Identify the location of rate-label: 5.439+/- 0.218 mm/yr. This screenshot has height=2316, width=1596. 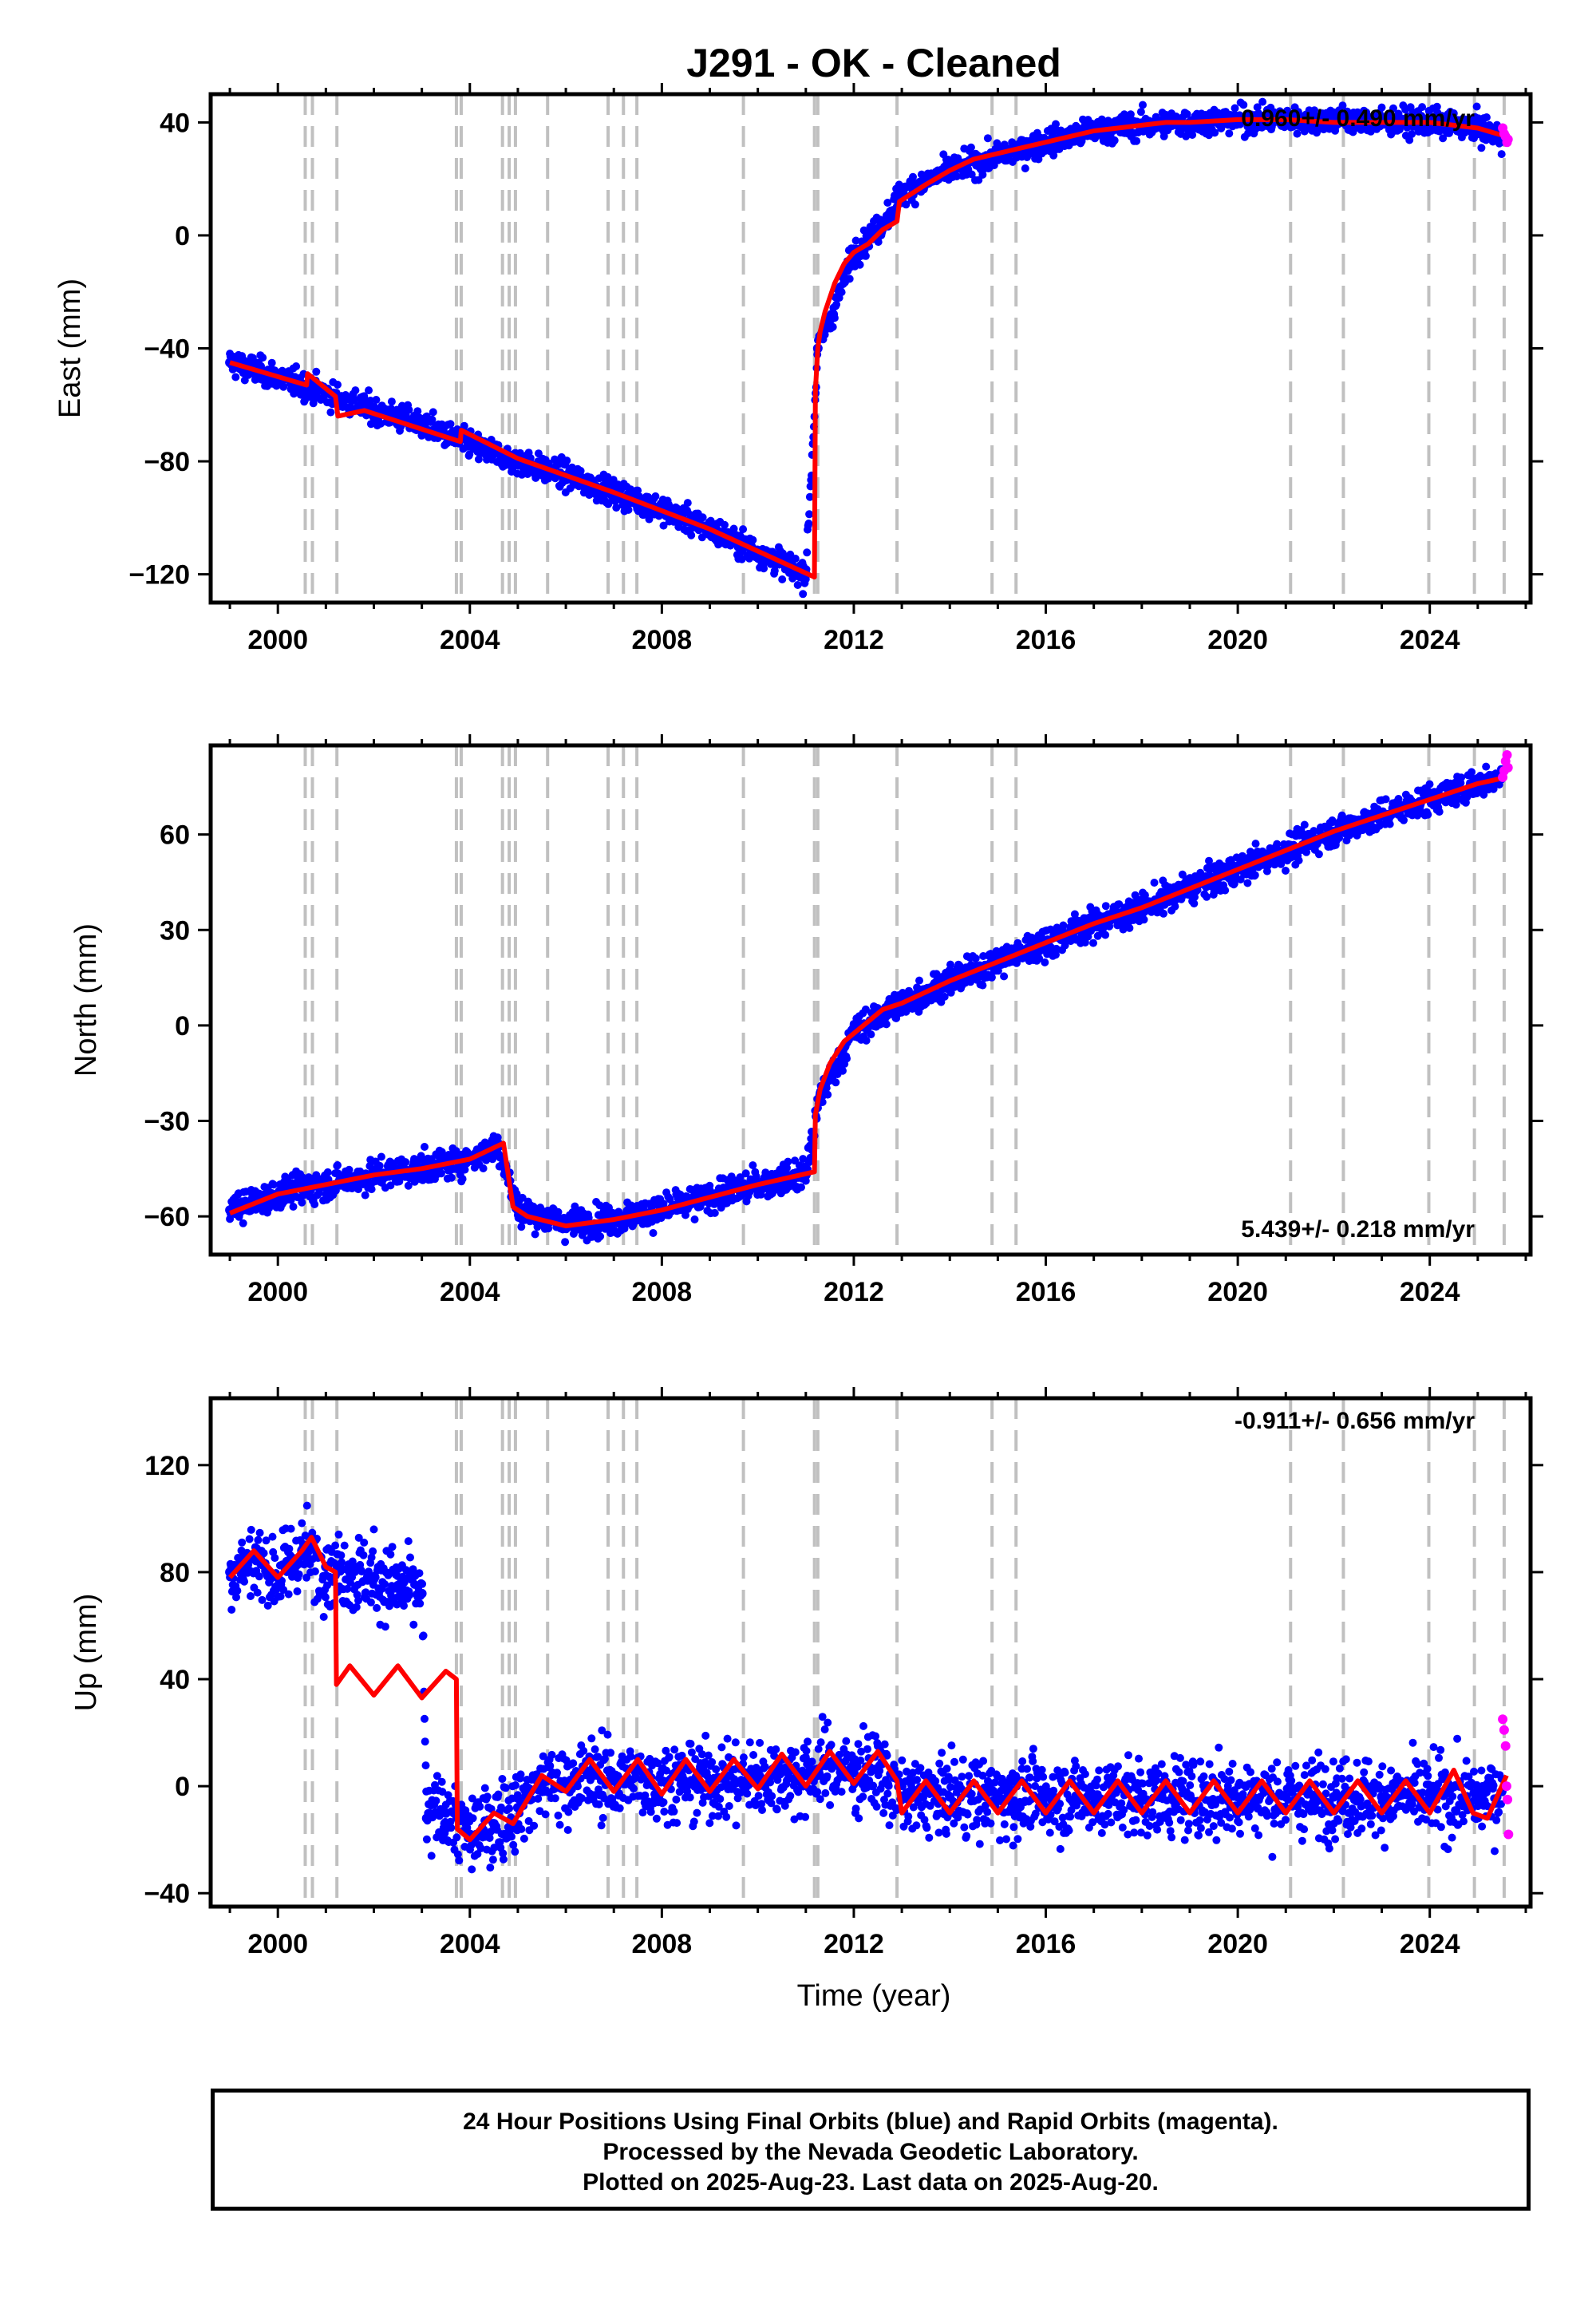
(1358, 1229).